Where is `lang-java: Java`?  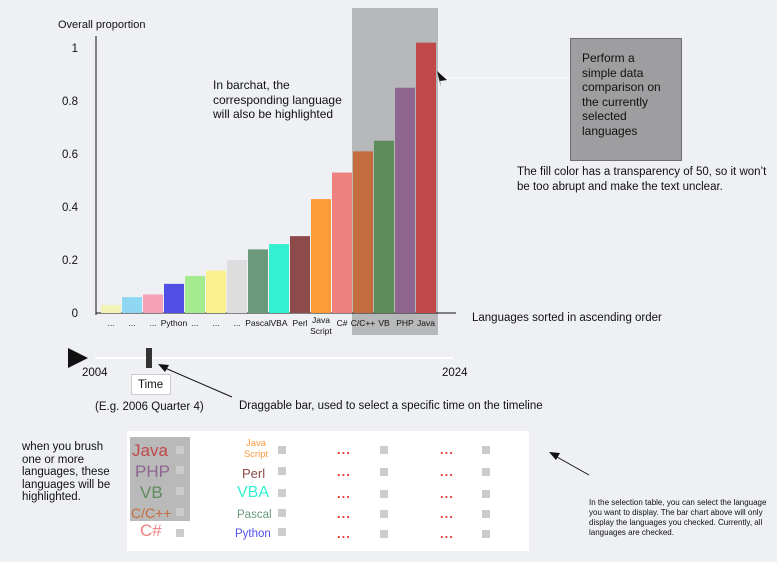
lang-java: Java is located at coordinates (150, 450).